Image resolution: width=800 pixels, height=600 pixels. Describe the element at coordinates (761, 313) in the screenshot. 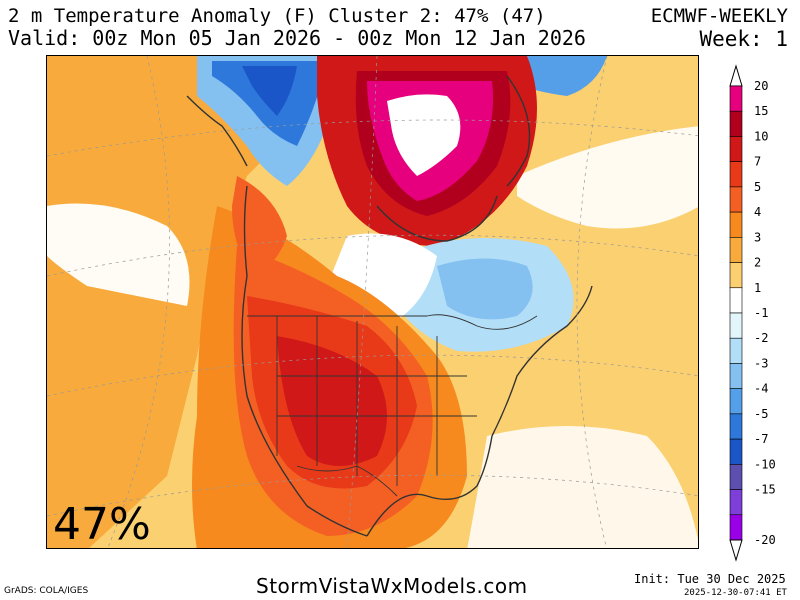

I see `colorbar-tick-label: -1` at that location.